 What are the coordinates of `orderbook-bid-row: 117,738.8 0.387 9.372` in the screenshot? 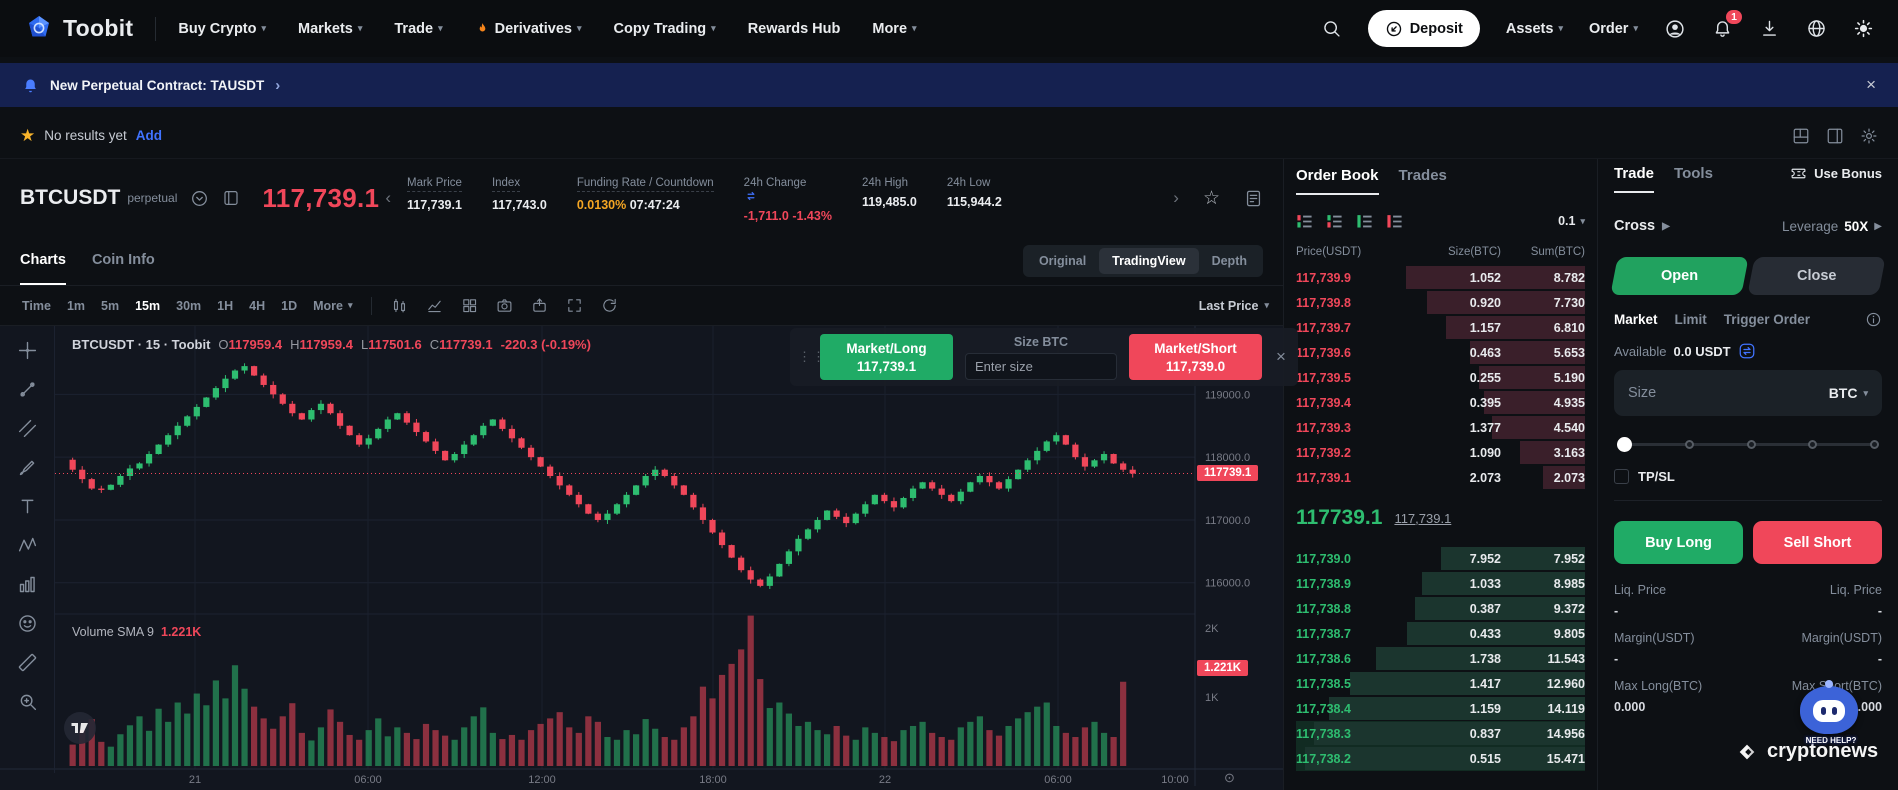 It's located at (1440, 608).